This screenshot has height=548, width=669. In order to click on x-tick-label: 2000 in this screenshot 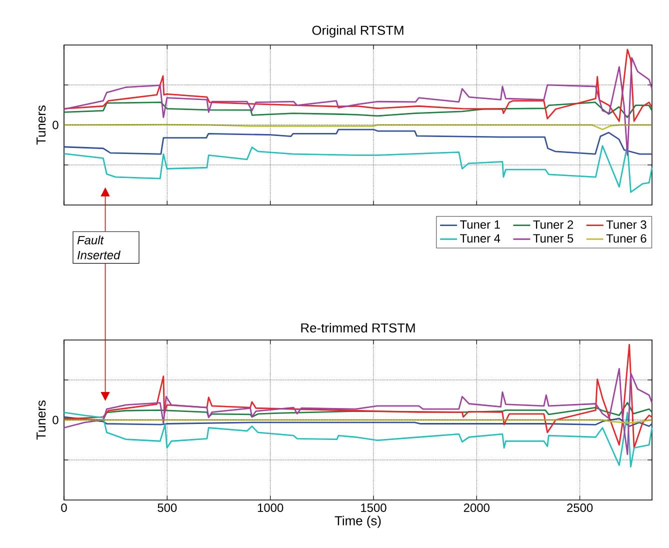, I will do `click(477, 508)`.